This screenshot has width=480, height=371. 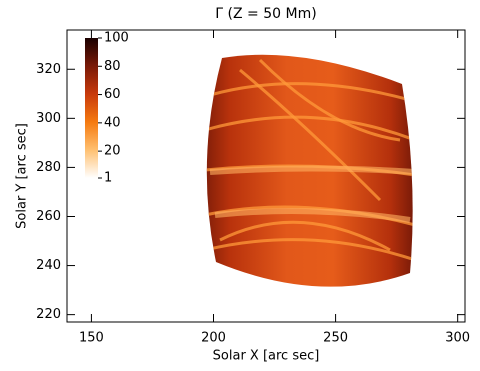 I want to click on x-tick-label: 150, so click(x=91, y=338).